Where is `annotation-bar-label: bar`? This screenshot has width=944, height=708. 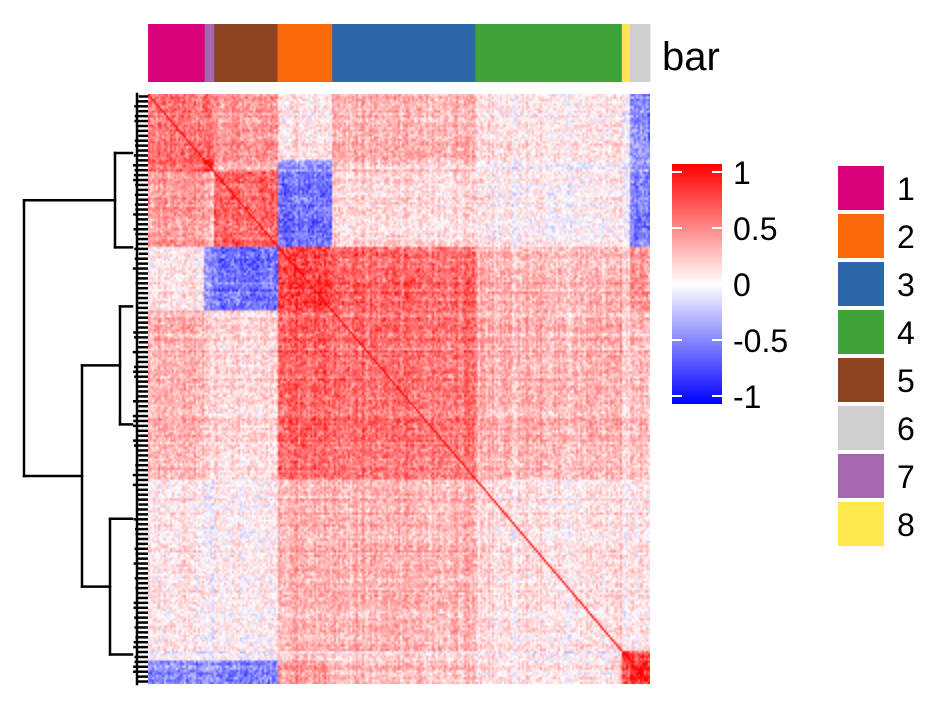
annotation-bar-label: bar is located at coordinates (691, 57).